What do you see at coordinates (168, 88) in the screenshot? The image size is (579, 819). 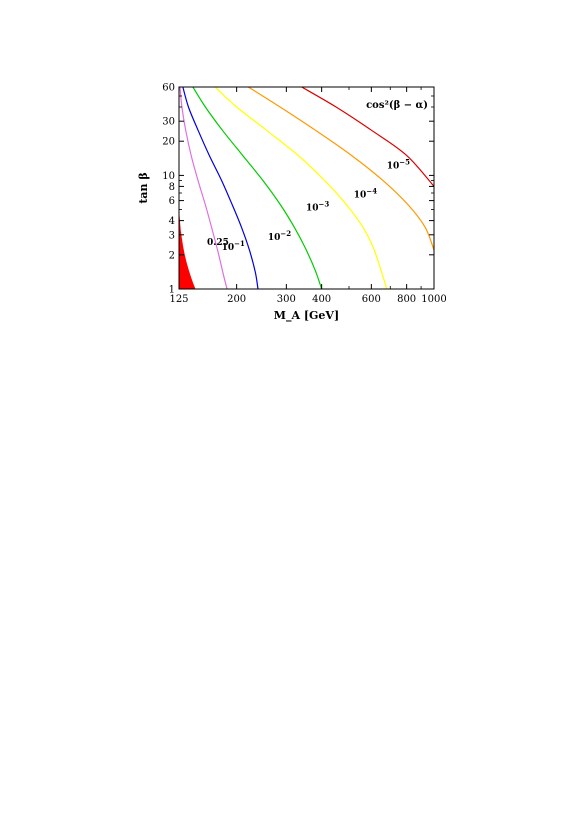 I see `y-tick-label-9: 60` at bounding box center [168, 88].